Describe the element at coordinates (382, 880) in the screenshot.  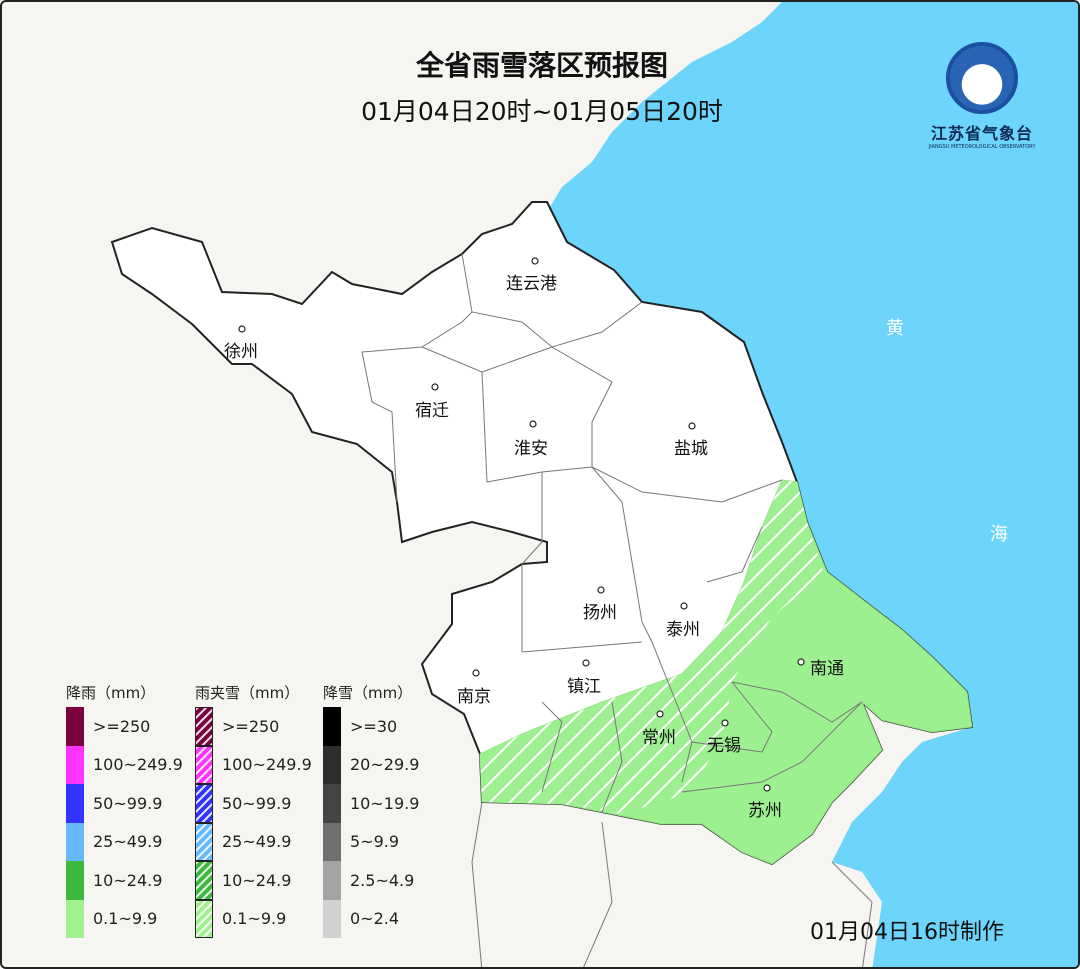
I see `legend-label: 2.5~4.9` at that location.